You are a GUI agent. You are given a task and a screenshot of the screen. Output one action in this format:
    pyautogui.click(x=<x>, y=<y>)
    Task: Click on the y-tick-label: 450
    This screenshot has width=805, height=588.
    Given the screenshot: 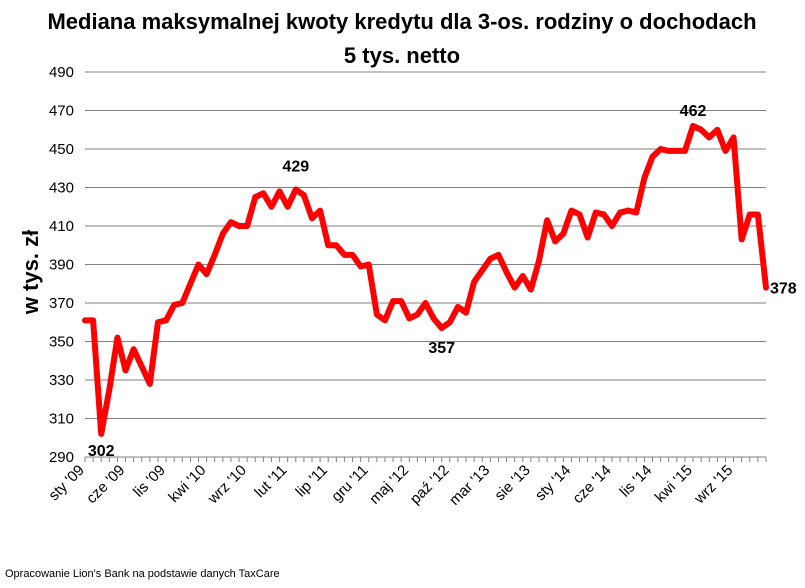 What is the action you would take?
    pyautogui.click(x=61, y=149)
    